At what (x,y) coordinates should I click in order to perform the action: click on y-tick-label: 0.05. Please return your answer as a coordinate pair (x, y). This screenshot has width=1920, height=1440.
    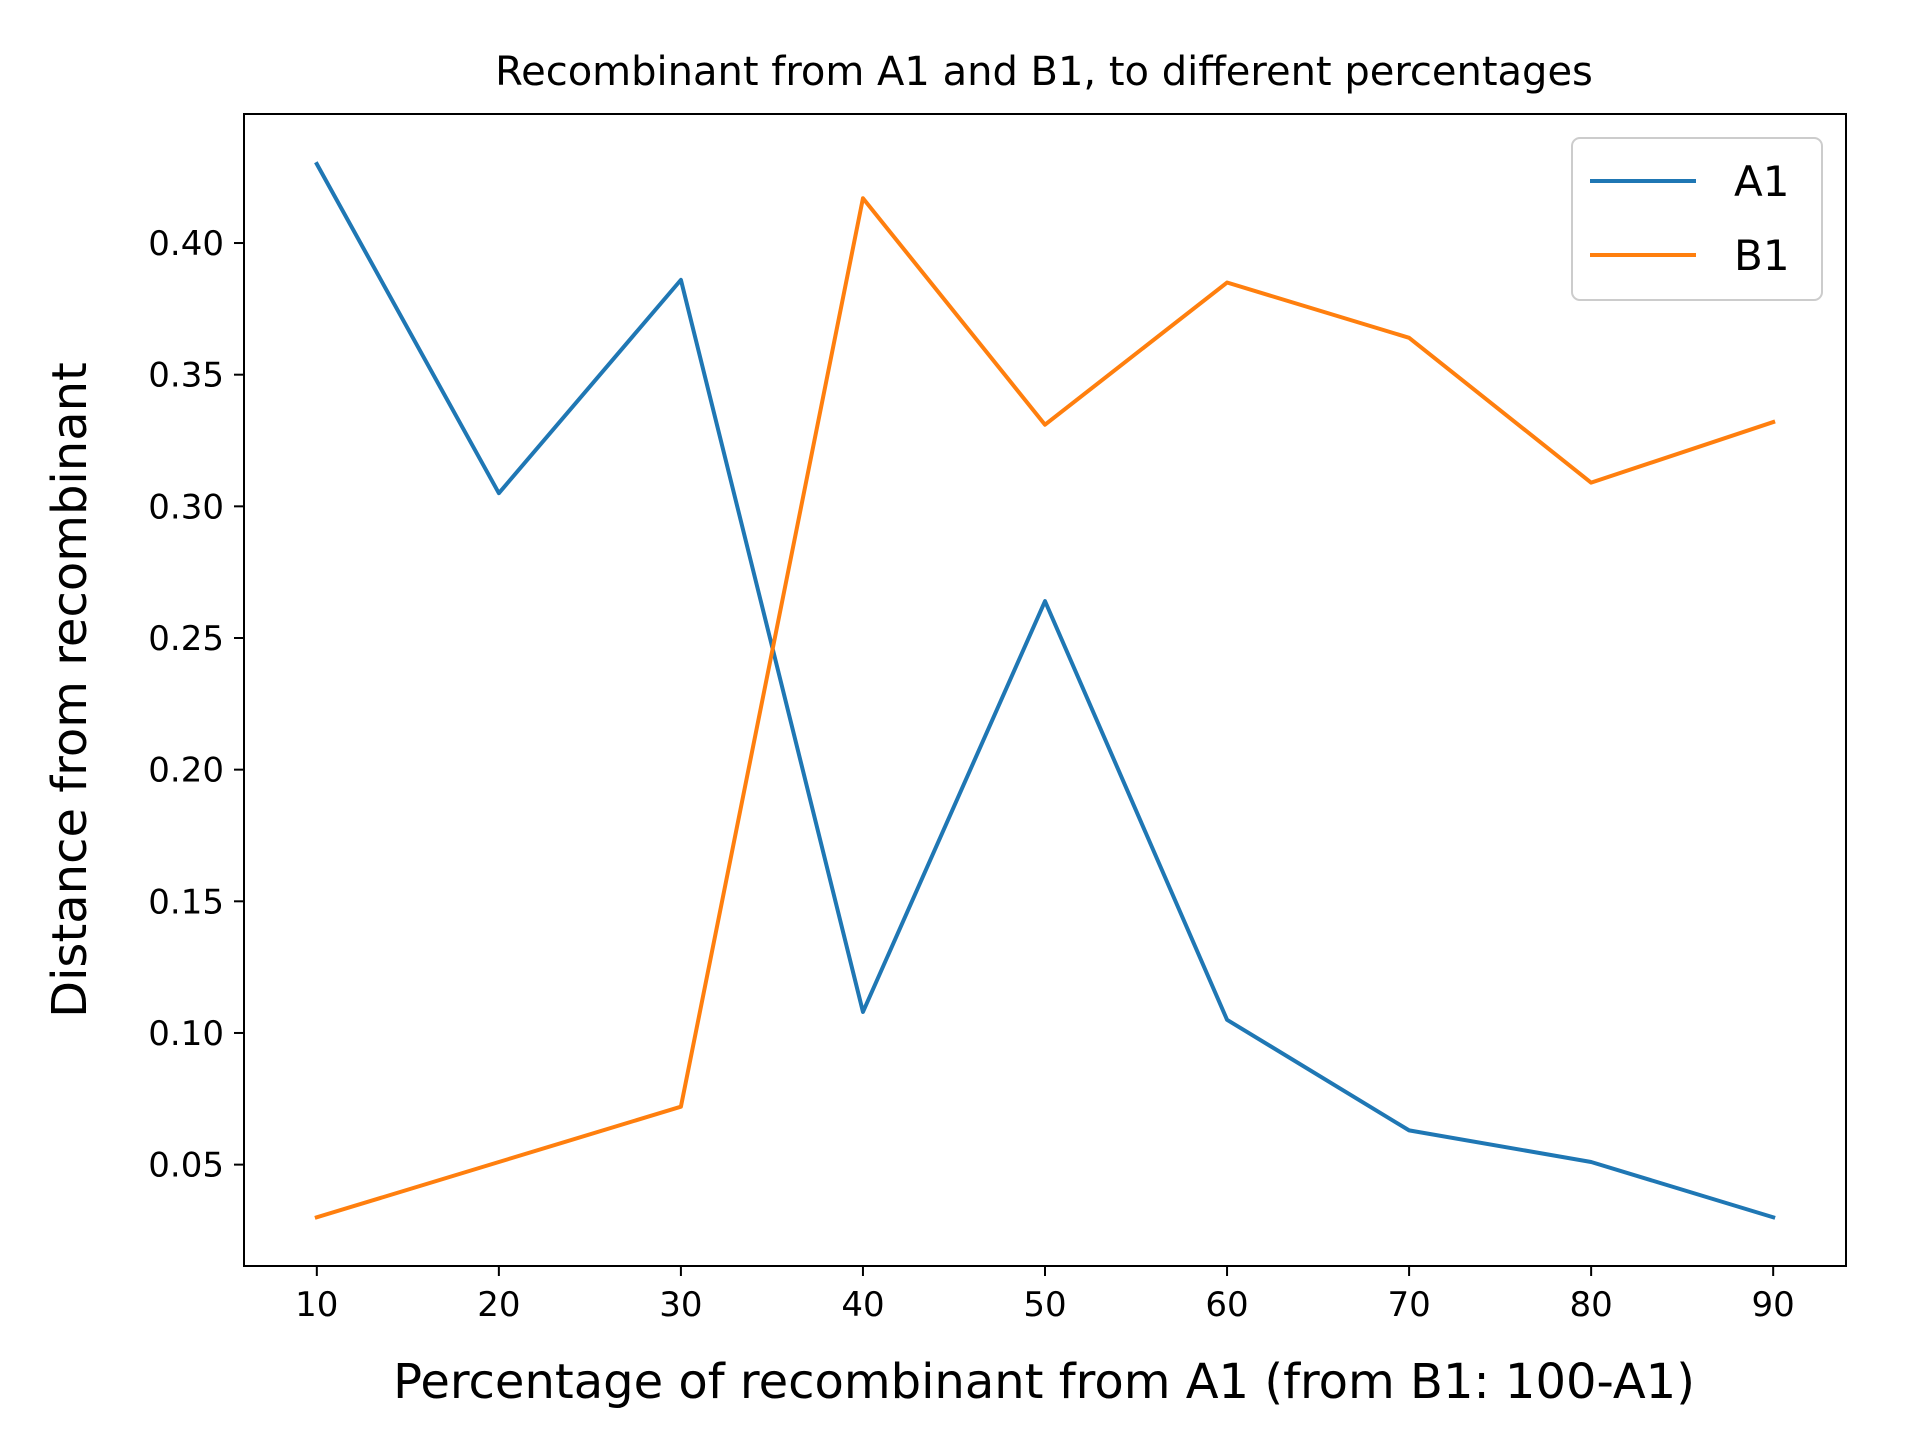
    Looking at the image, I should click on (186, 1166).